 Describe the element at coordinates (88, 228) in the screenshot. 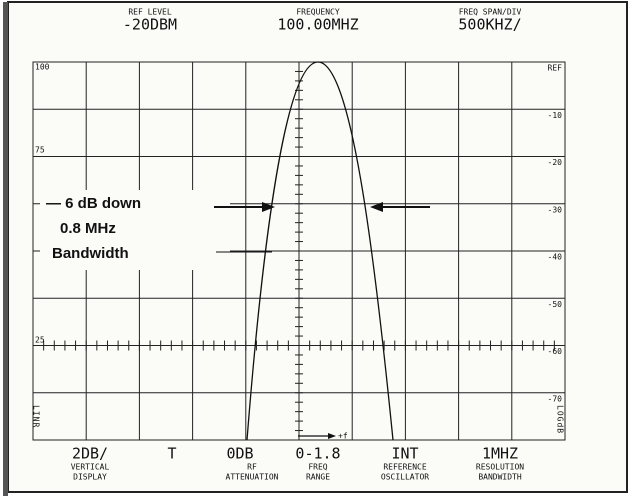

I see `annotation: 0.8 MHz` at that location.